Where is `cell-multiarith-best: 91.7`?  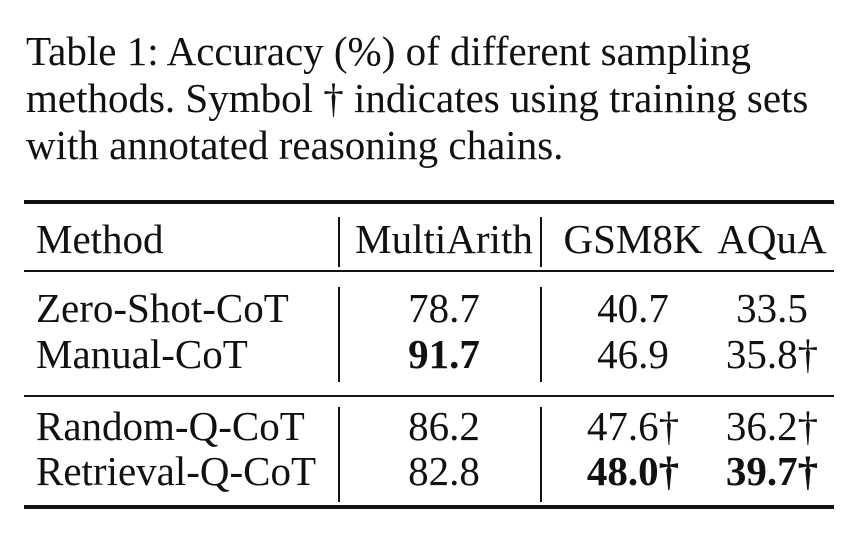
cell-multiarith-best: 91.7 is located at coordinates (444, 354).